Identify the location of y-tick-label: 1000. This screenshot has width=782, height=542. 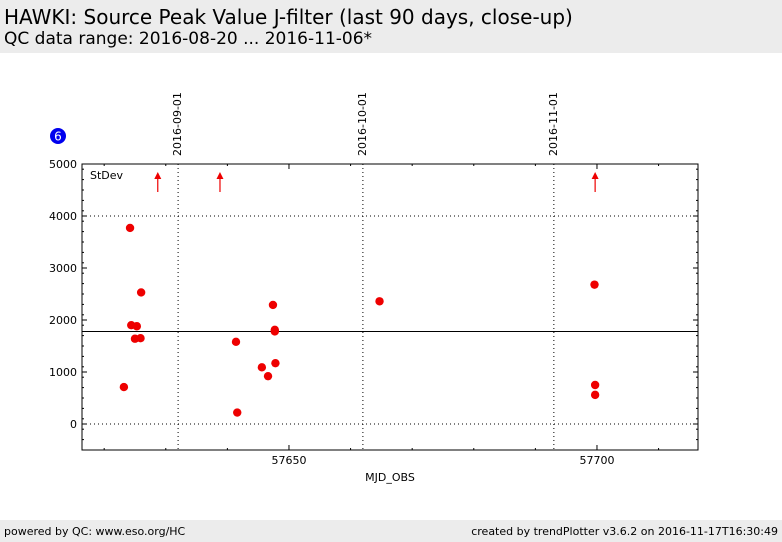
(63, 372).